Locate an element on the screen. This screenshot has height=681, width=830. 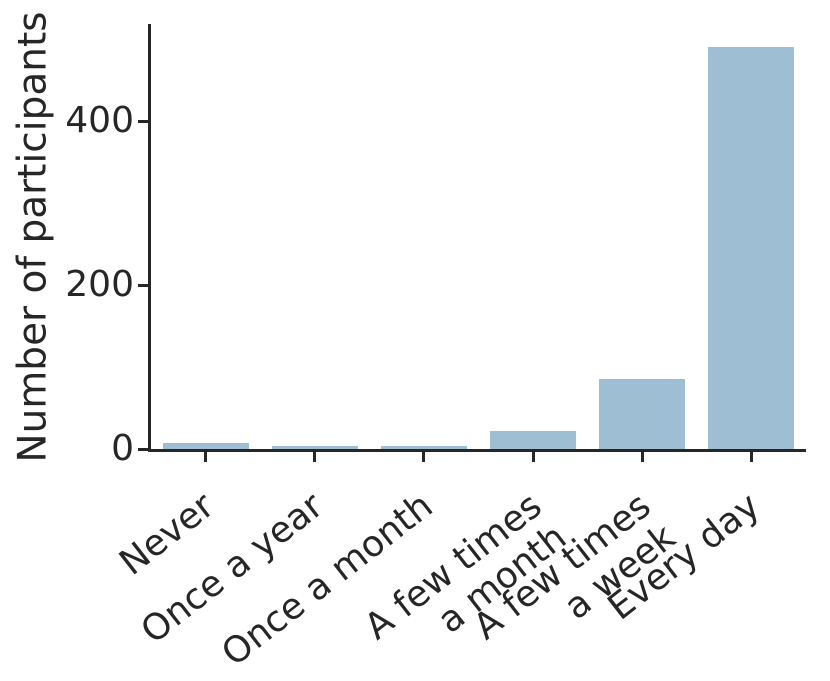
bar-a-few-times-a-week is located at coordinates (642, 414).